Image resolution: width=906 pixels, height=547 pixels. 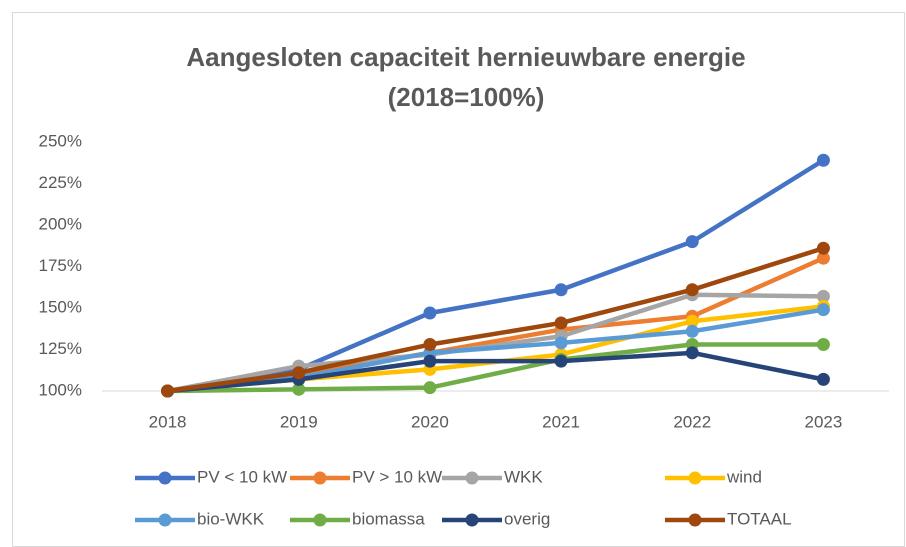 I want to click on y-tick-label: 150%, so click(x=60, y=306).